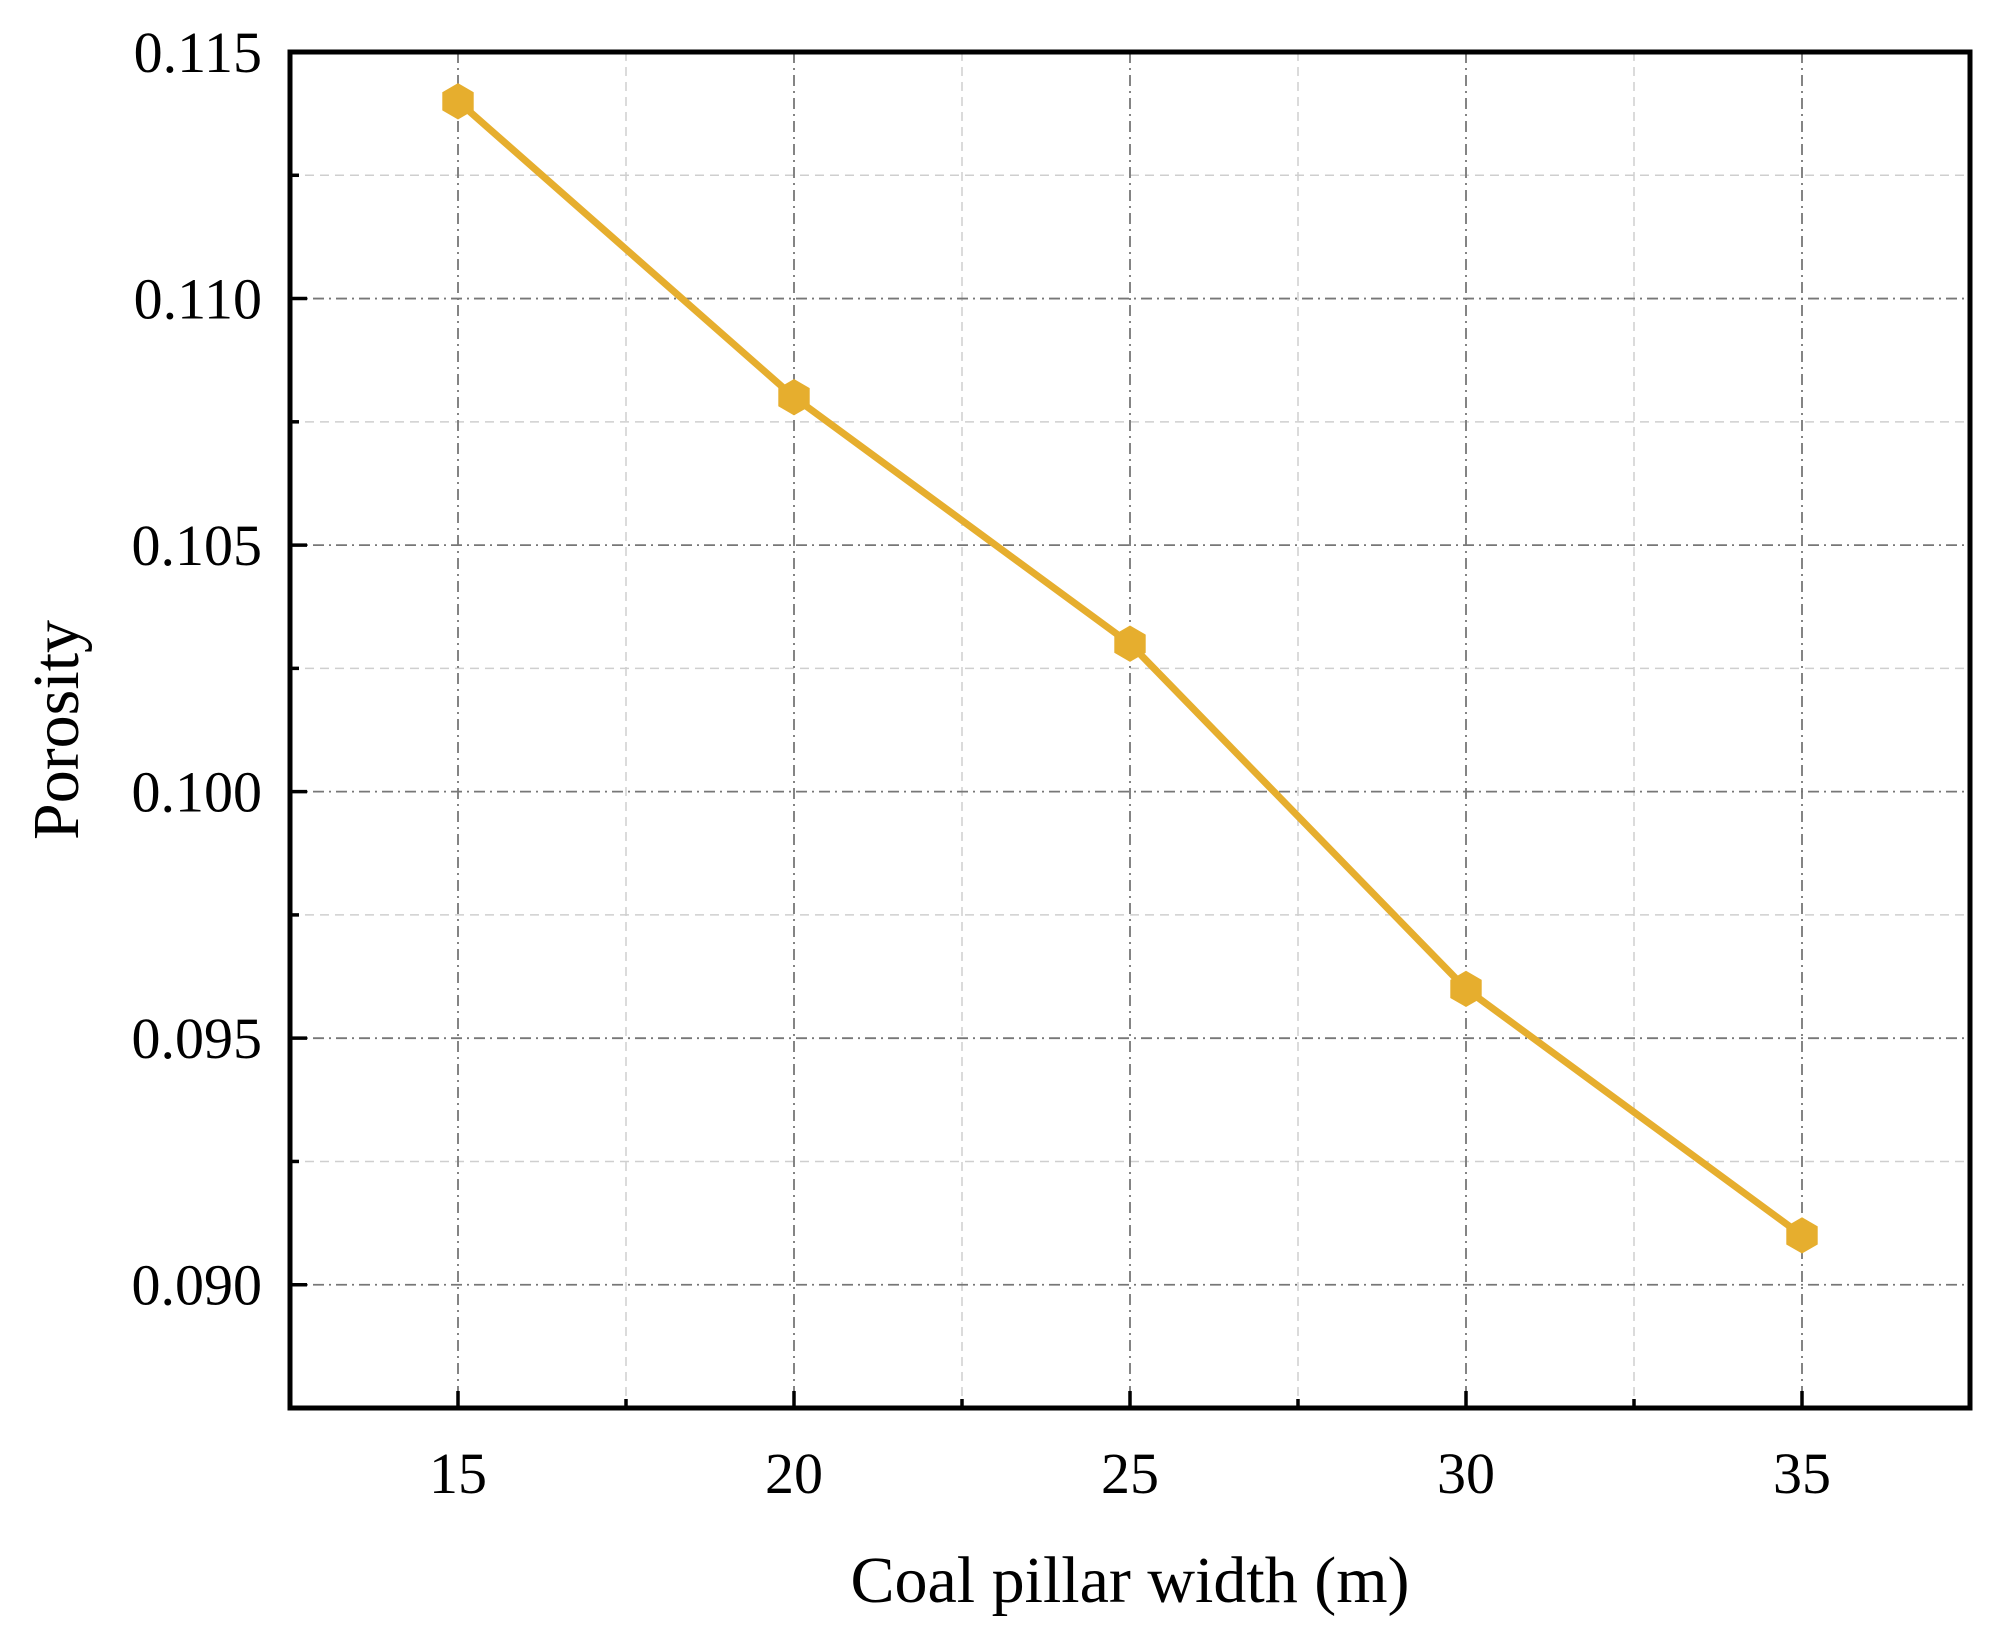 This screenshot has width=1999, height=1628. Describe the element at coordinates (198, 299) in the screenshot. I see `y-tick-label: 0.110` at that location.